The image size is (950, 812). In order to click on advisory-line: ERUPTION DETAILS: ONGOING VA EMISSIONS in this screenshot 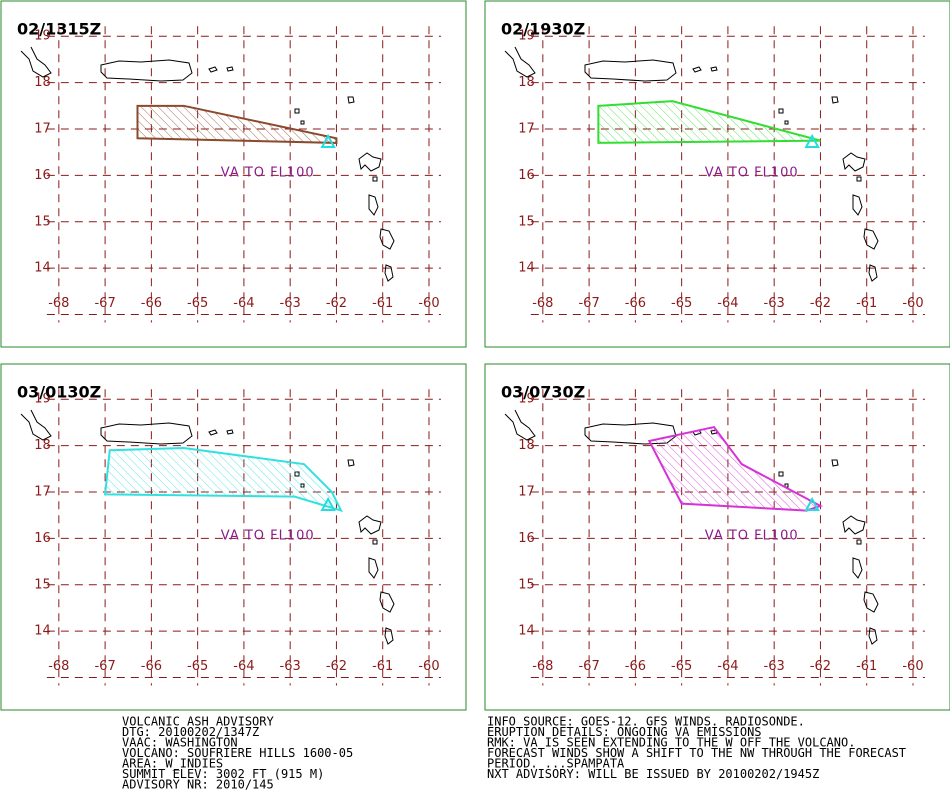, I will do `click(624, 732)`.